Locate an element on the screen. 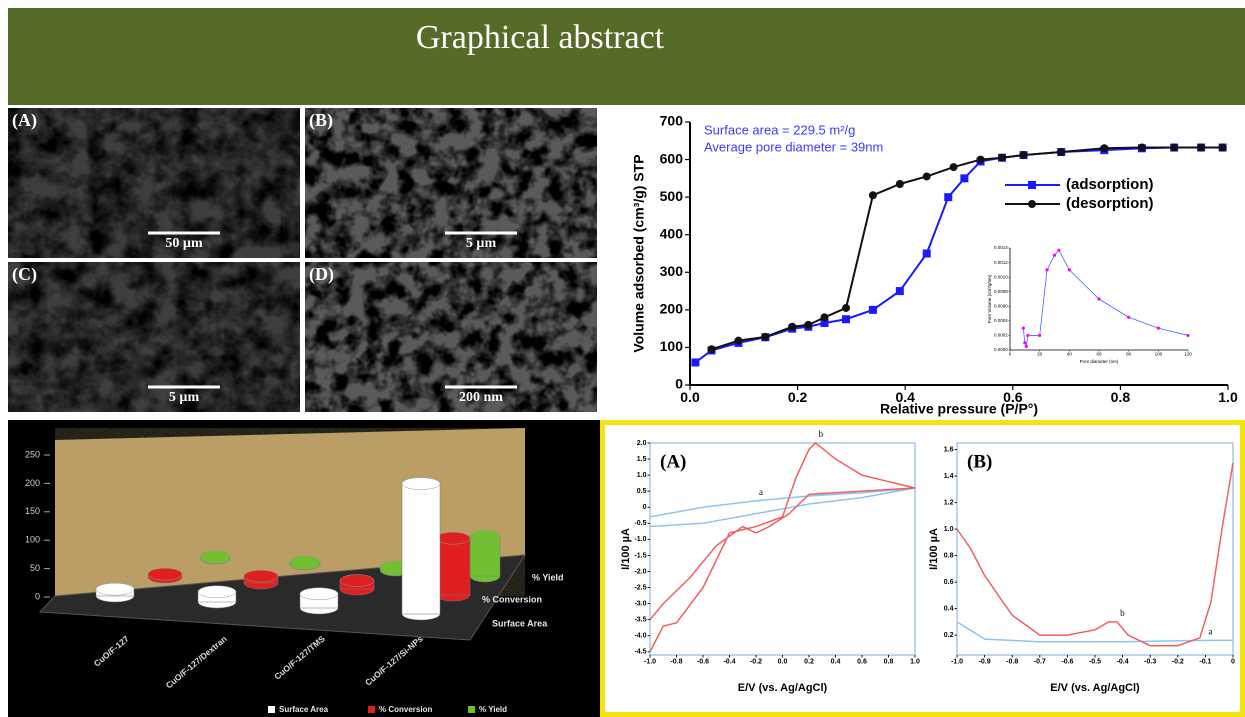 This screenshot has width=1245, height=717. y-tick-label: 1.0 is located at coordinates (949, 529).